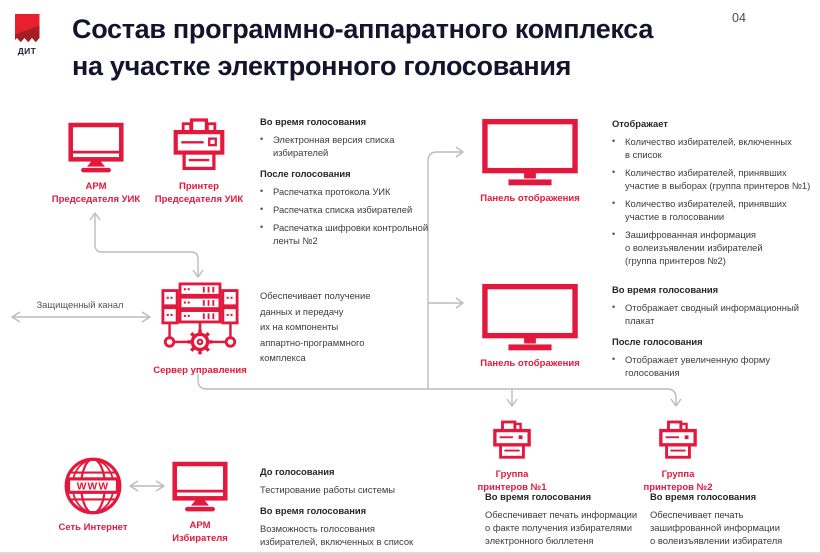  Describe the element at coordinates (363, 29) in the screenshot. I see `page-title-line1: Состав программно-аппаратного комплекса` at that location.